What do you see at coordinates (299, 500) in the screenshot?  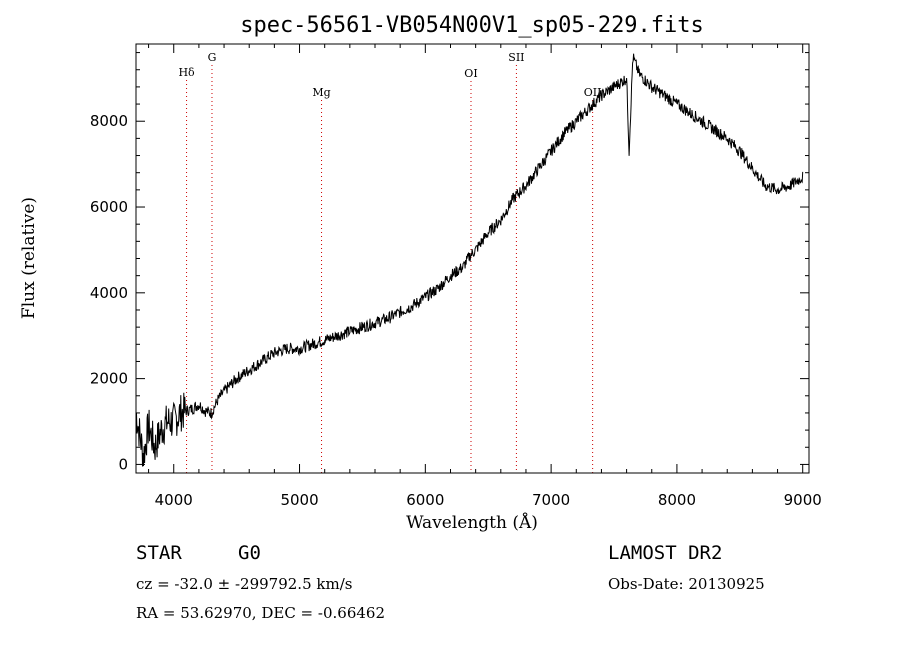 I see `x-tick-label: 5000` at bounding box center [299, 500].